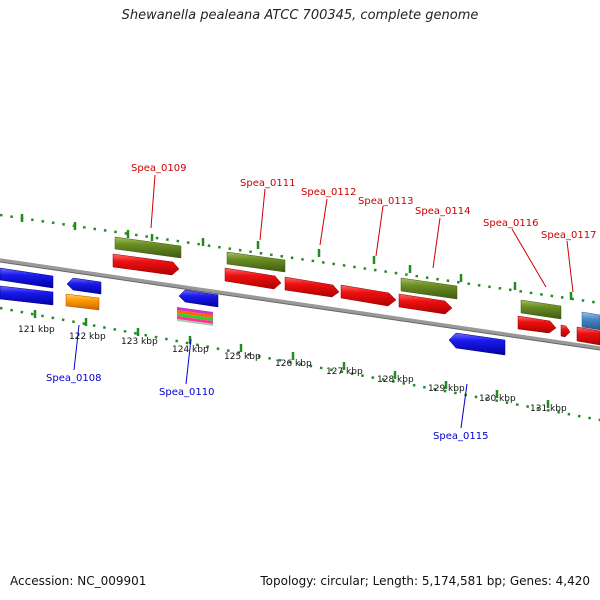  I want to click on top-label-leaders, so click(362, 233).